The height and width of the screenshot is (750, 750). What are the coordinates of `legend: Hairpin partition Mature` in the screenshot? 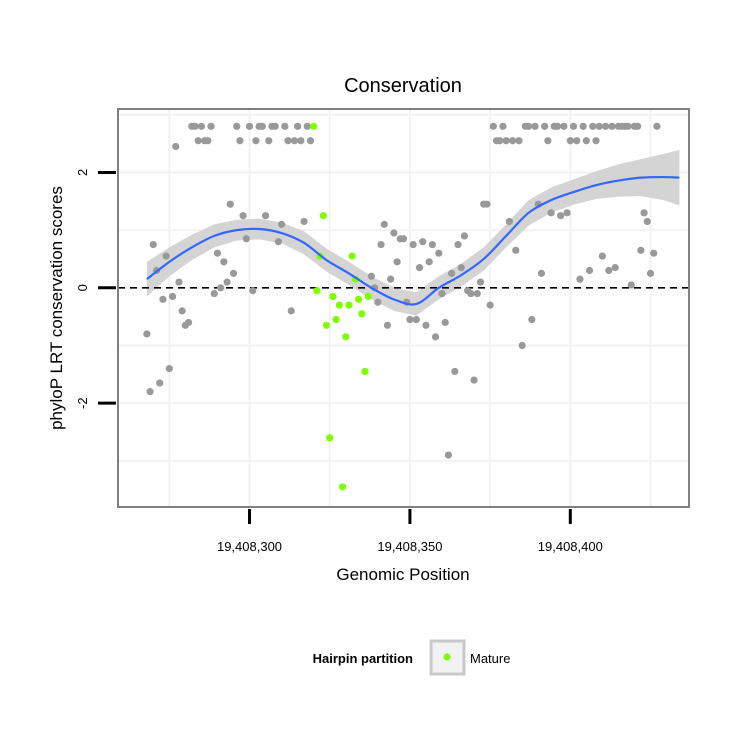 It's located at (411, 657).